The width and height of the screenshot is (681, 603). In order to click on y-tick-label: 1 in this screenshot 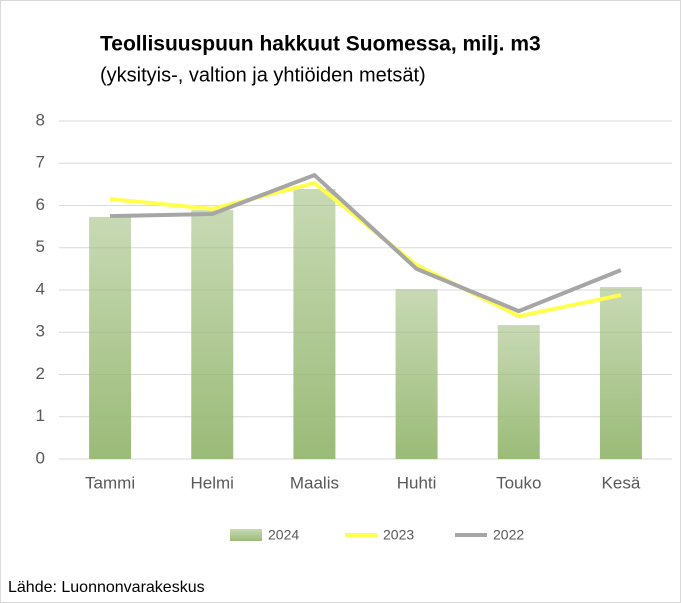, I will do `click(40, 415)`.